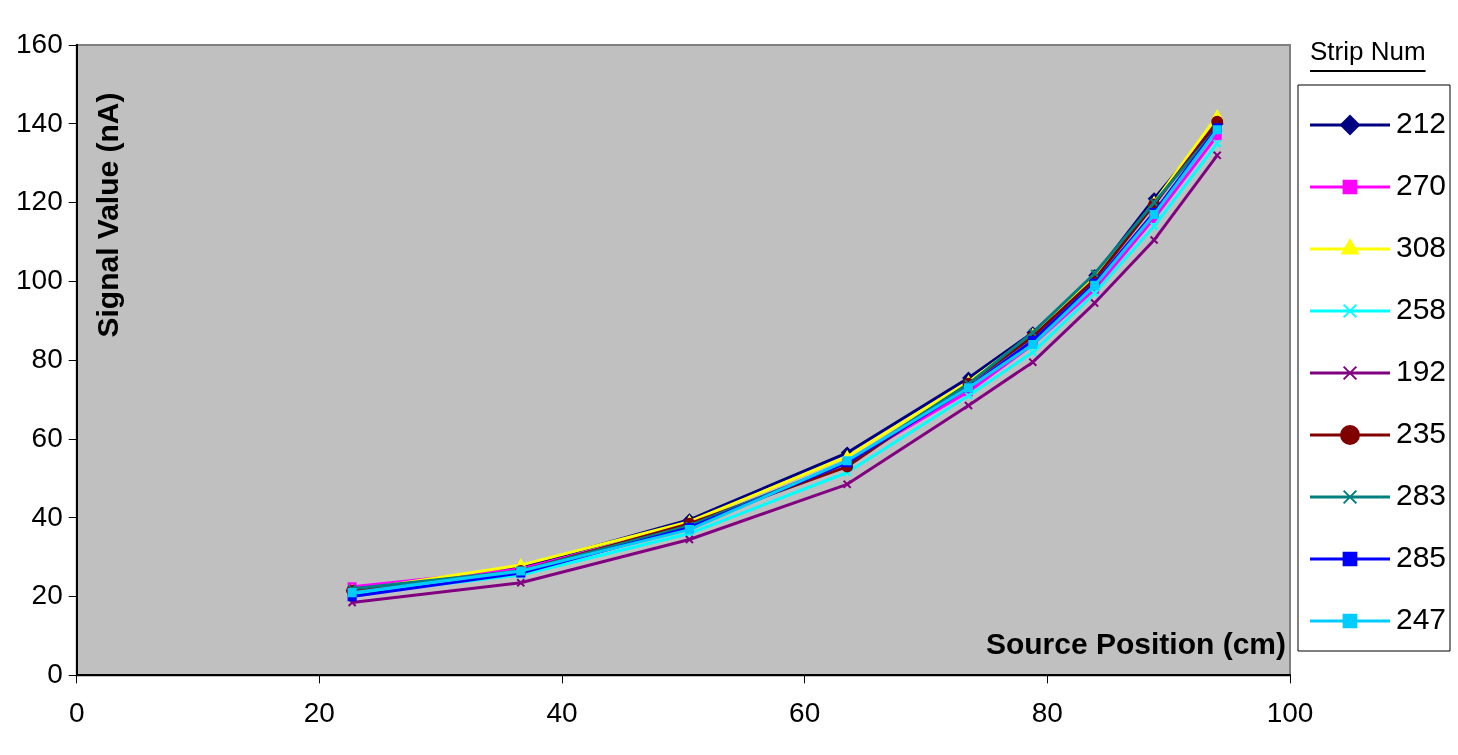 The height and width of the screenshot is (755, 1458). What do you see at coordinates (1421, 247) in the screenshot?
I see `legend-label: 308` at bounding box center [1421, 247].